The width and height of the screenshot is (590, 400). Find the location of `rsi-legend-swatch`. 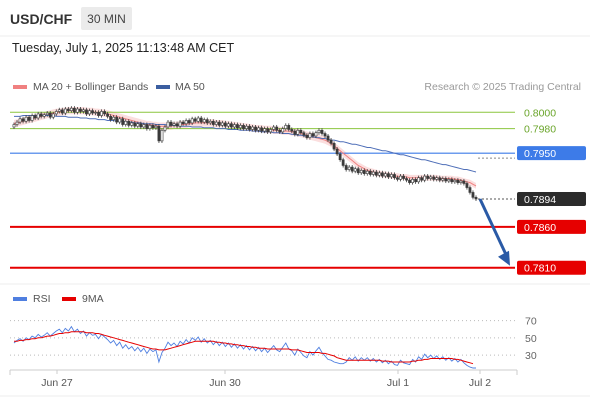

rsi-legend-swatch is located at coordinates (20, 299).